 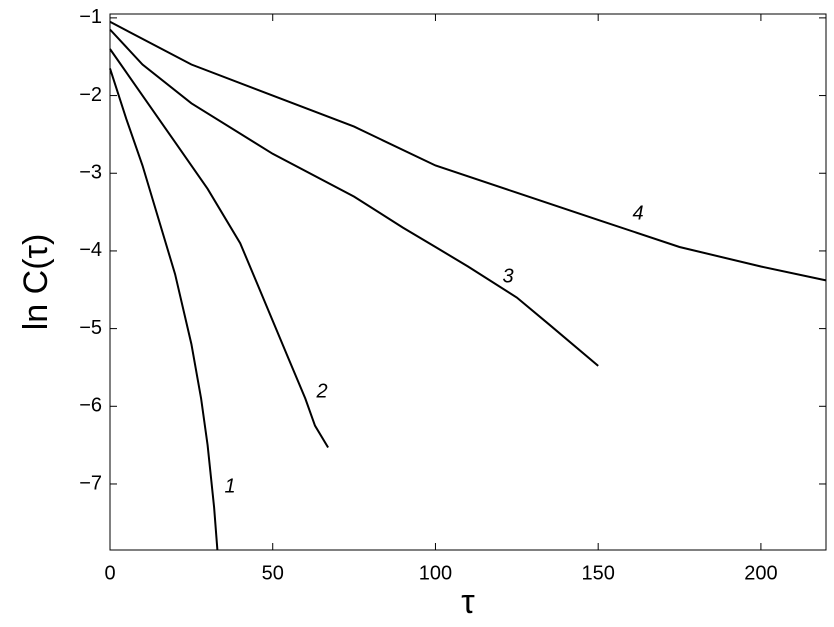 I want to click on y-tick-label: −1, so click(x=90, y=17).